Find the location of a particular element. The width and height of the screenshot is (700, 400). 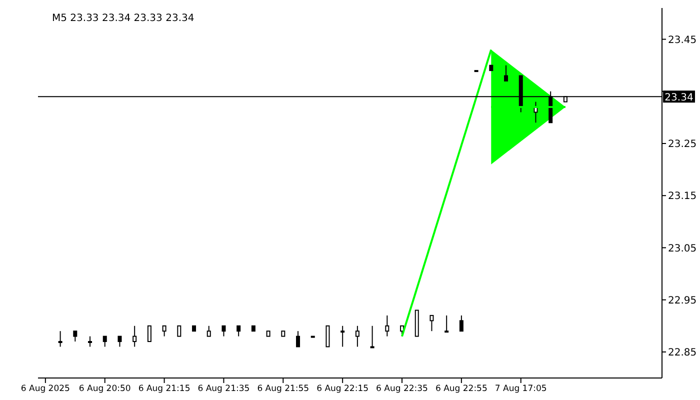

x-tick-label: 6 Aug 2025 is located at coordinates (45, 389).